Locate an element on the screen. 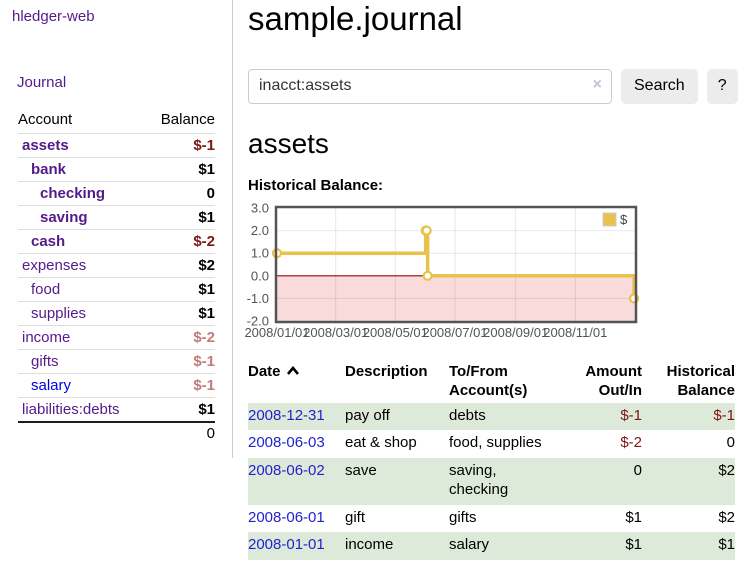 Image resolution: width=742 pixels, height=582 pixels. search-input is located at coordinates (430, 86).